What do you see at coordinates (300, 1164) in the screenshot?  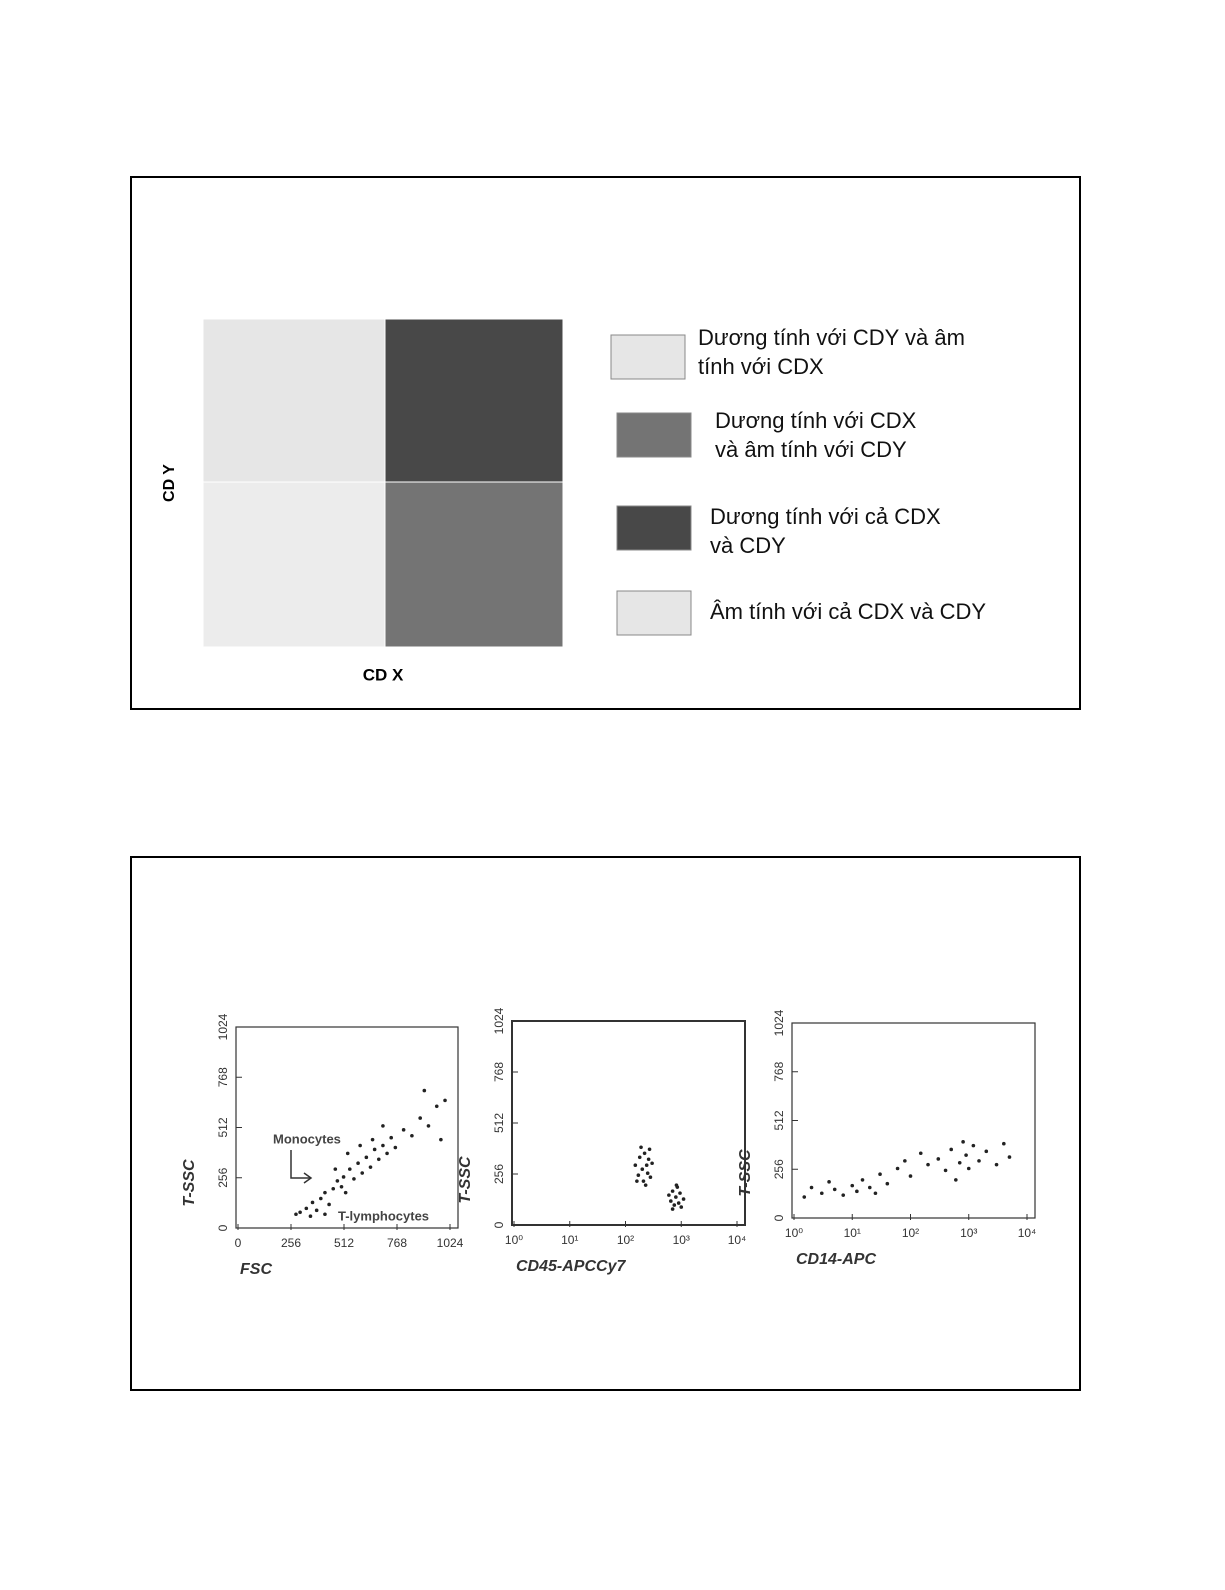 I see `annotation-arrow` at bounding box center [300, 1164].